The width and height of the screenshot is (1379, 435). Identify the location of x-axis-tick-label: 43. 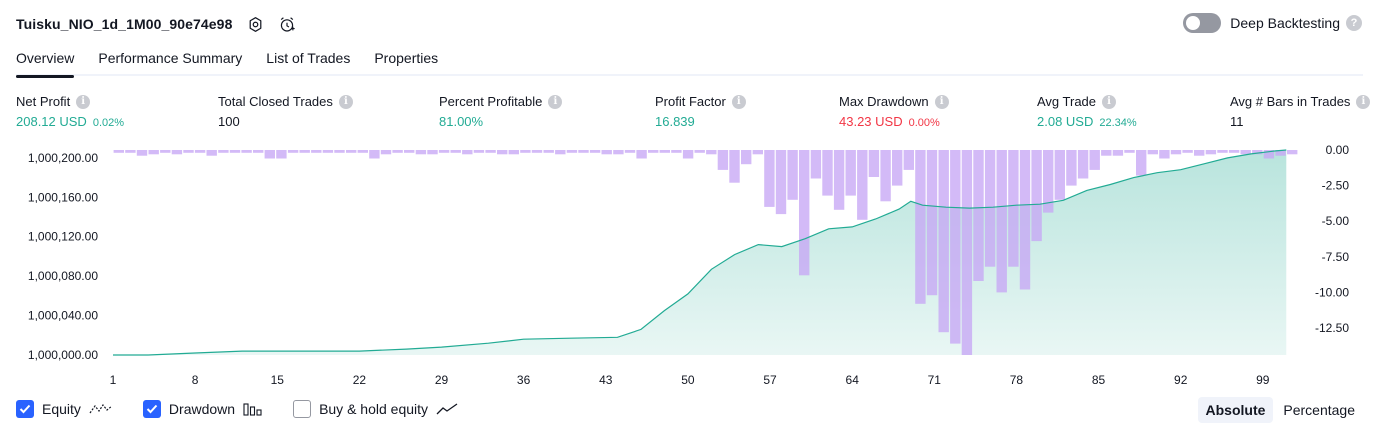
(606, 380).